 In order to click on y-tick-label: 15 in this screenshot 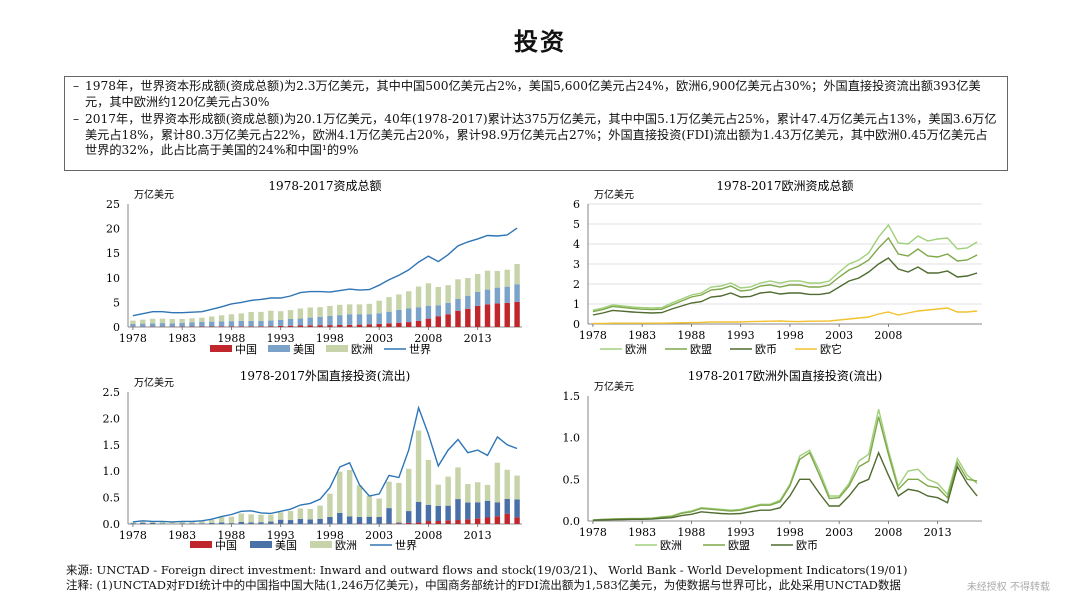, I will do `click(113, 253)`.